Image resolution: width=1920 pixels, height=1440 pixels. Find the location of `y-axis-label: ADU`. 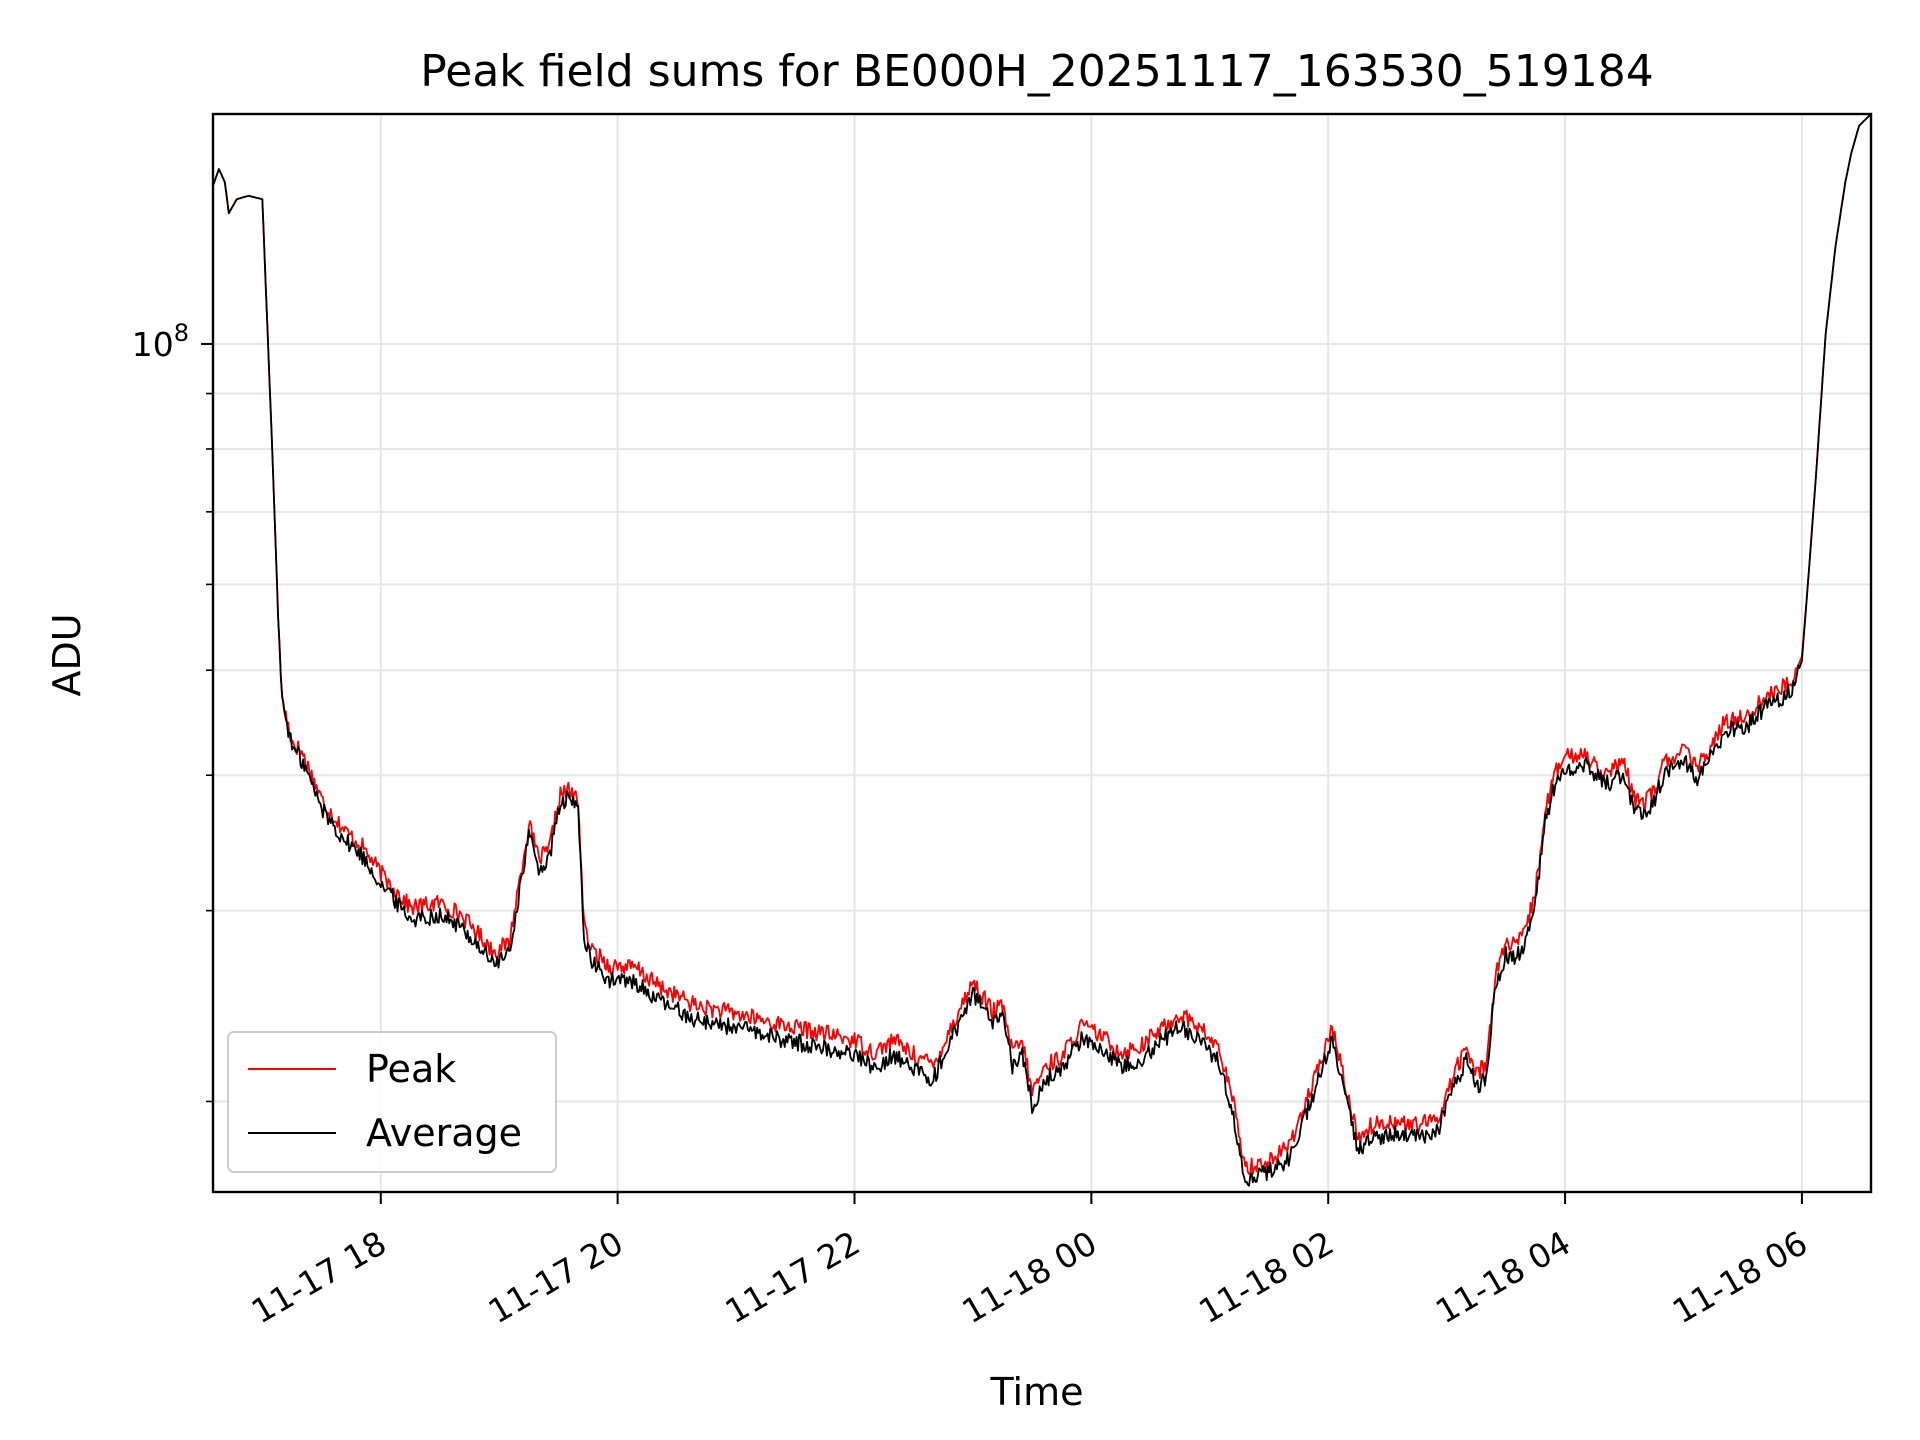

y-axis-label: ADU is located at coordinates (67, 654).